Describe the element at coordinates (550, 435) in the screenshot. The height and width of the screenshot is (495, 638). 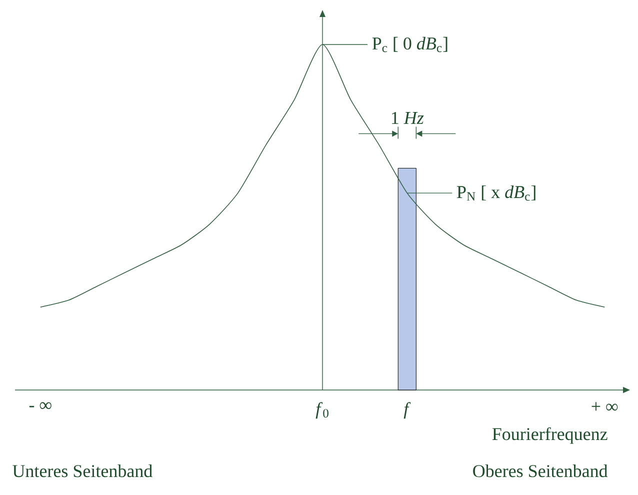
I see `x-axis-title: Fourierfrequenz` at that location.